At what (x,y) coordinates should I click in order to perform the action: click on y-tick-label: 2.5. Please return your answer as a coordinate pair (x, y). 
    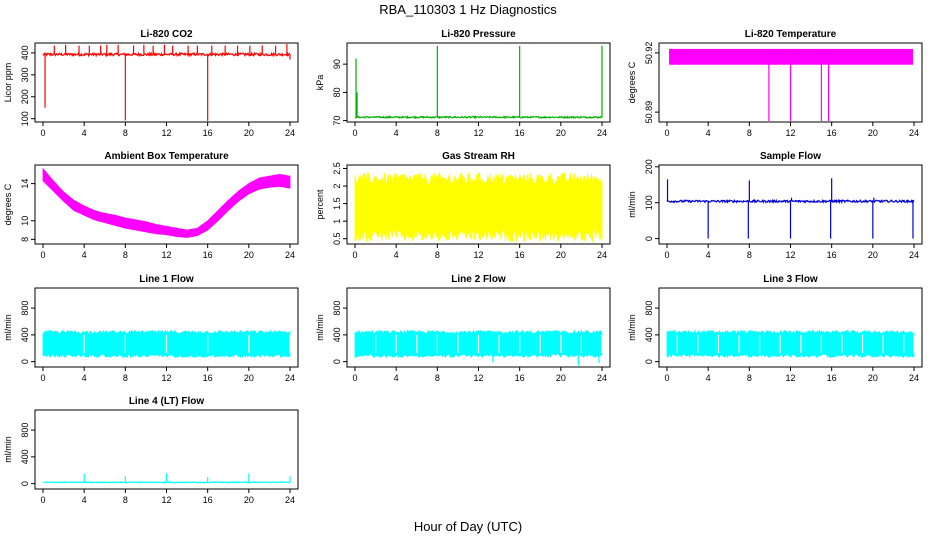
    Looking at the image, I should click on (337, 168).